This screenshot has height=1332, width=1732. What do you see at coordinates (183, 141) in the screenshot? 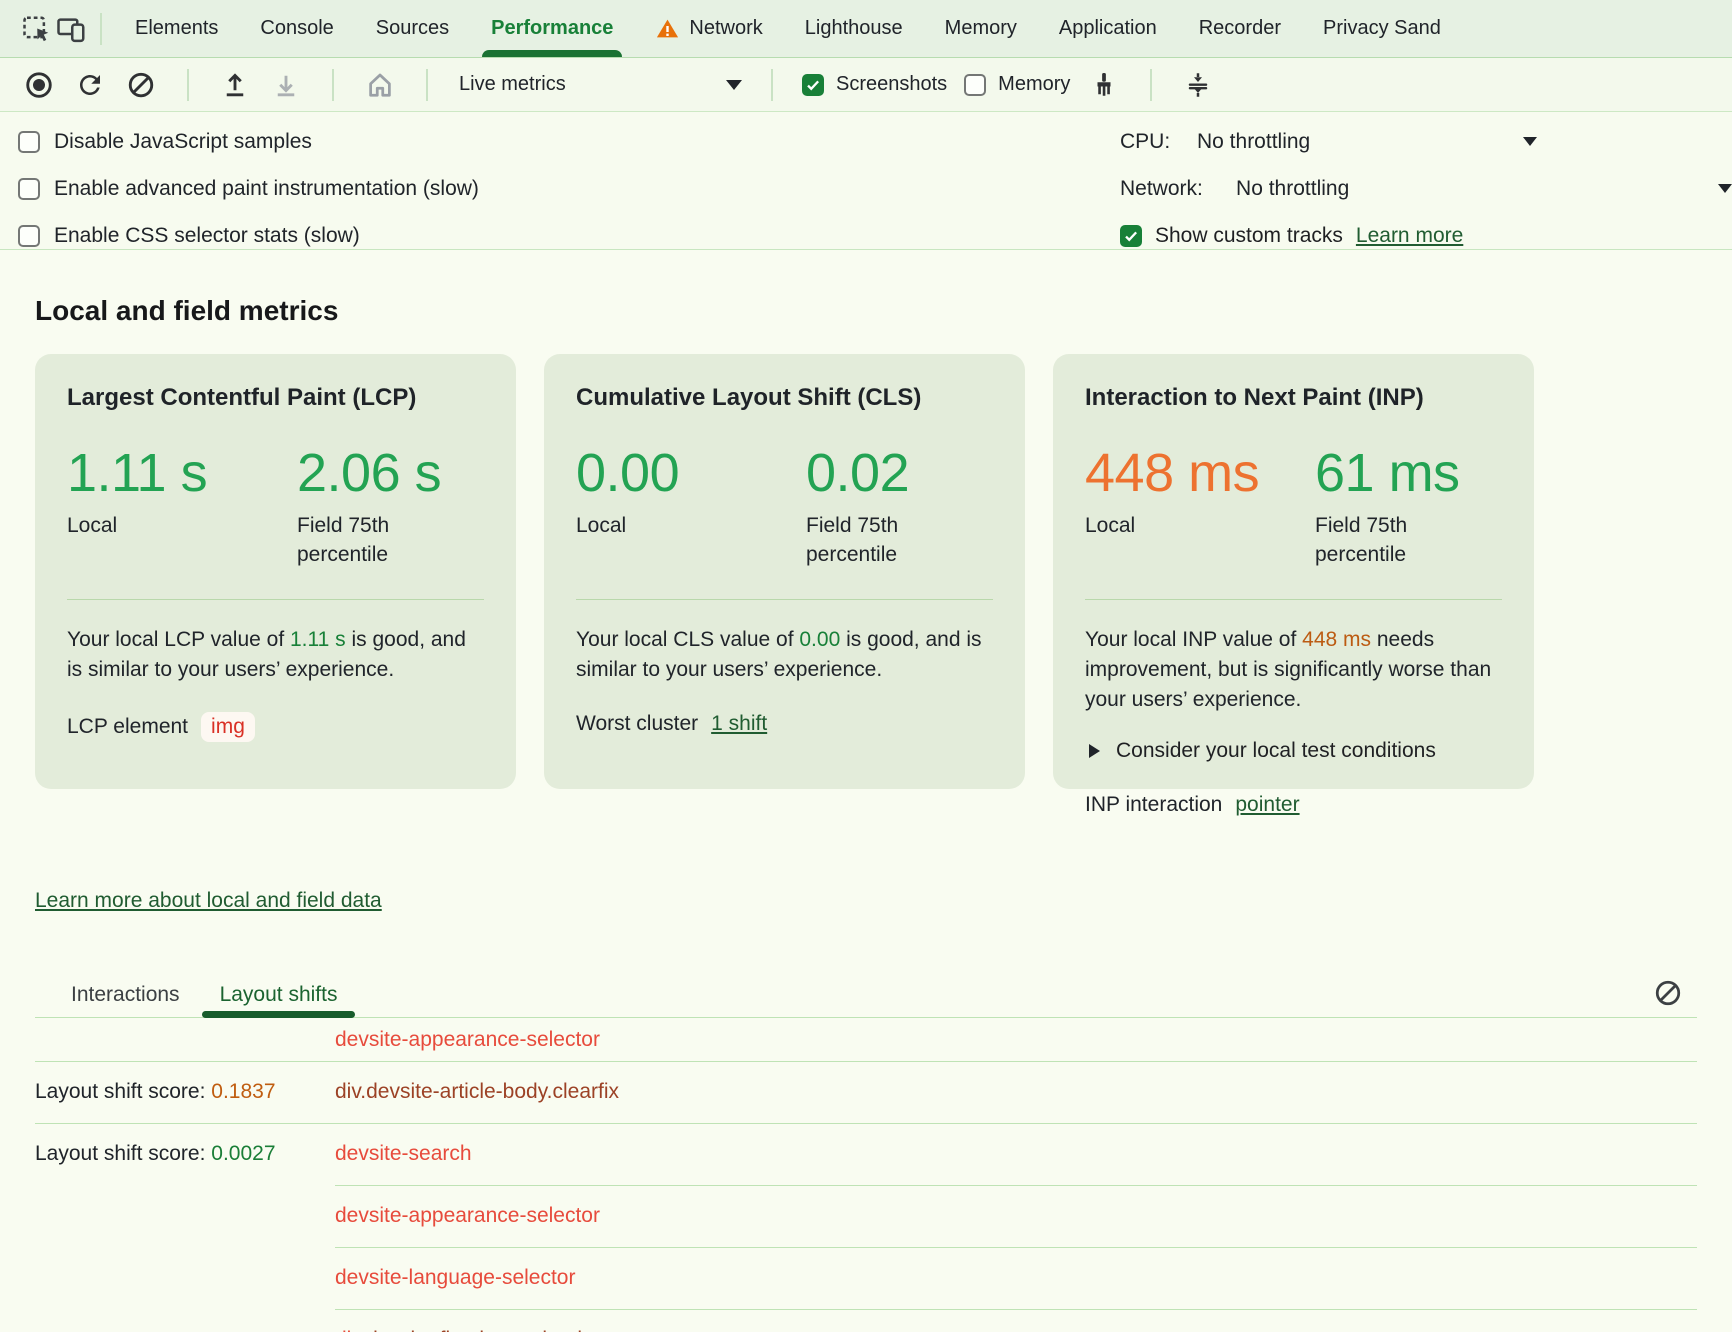
I see `disable-js-samples-label: Disable JavaScript samples` at bounding box center [183, 141].